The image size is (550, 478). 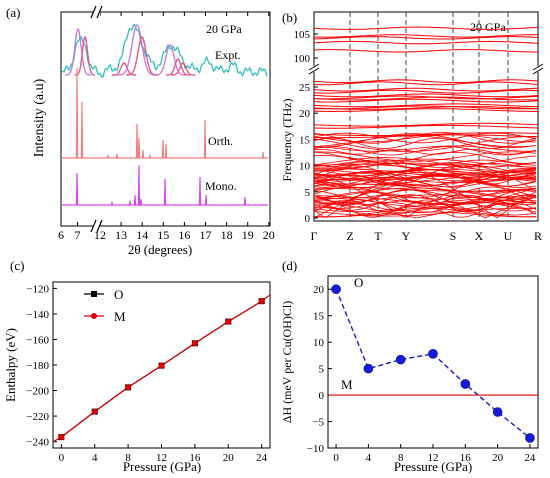 What do you see at coordinates (358, 282) in the screenshot?
I see `label-O: O` at bounding box center [358, 282].